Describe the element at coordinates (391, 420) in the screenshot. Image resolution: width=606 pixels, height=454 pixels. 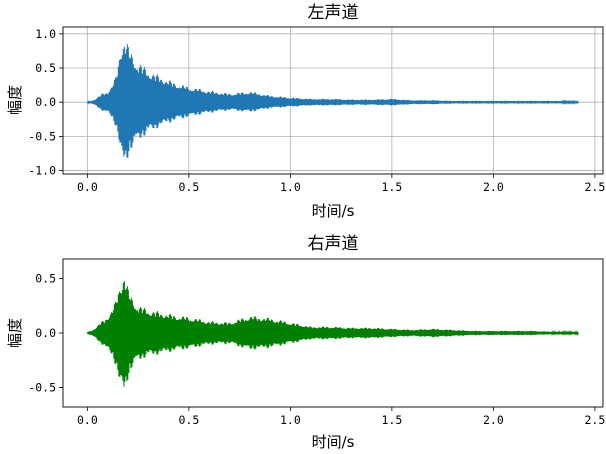
I see `right-channel-x-tick-label: 1.5` at that location.